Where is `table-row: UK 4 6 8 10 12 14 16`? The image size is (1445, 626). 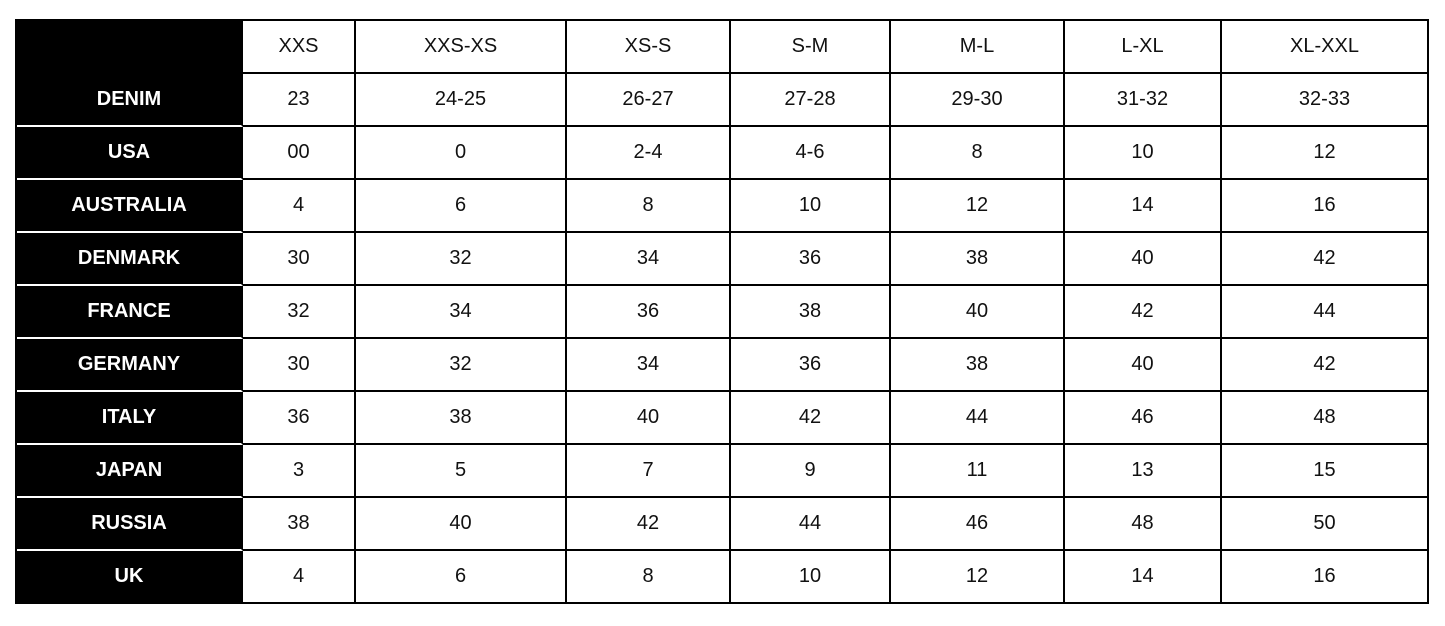
table-row: UK 4 6 8 10 12 14 16 is located at coordinates (723, 577).